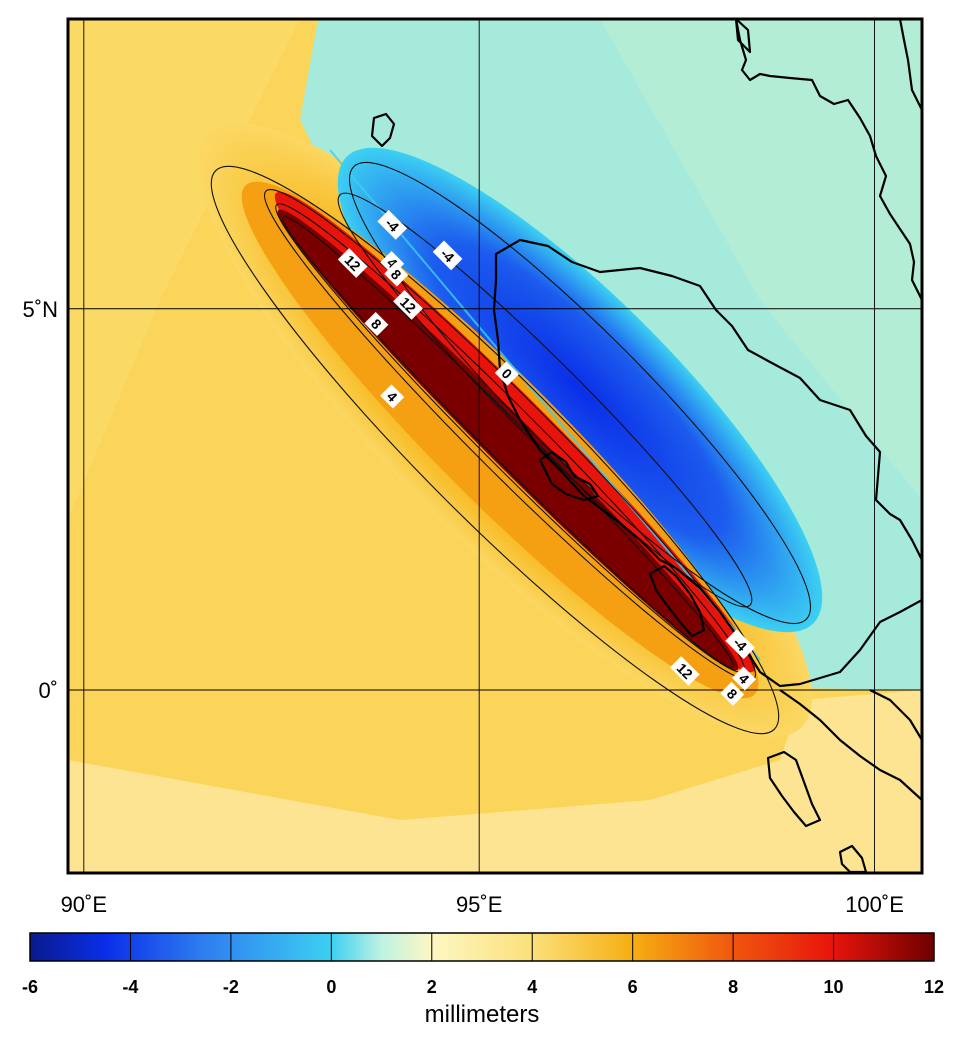 The width and height of the screenshot is (960, 1037). I want to click on lat-tick-label: 0˚, so click(48, 690).